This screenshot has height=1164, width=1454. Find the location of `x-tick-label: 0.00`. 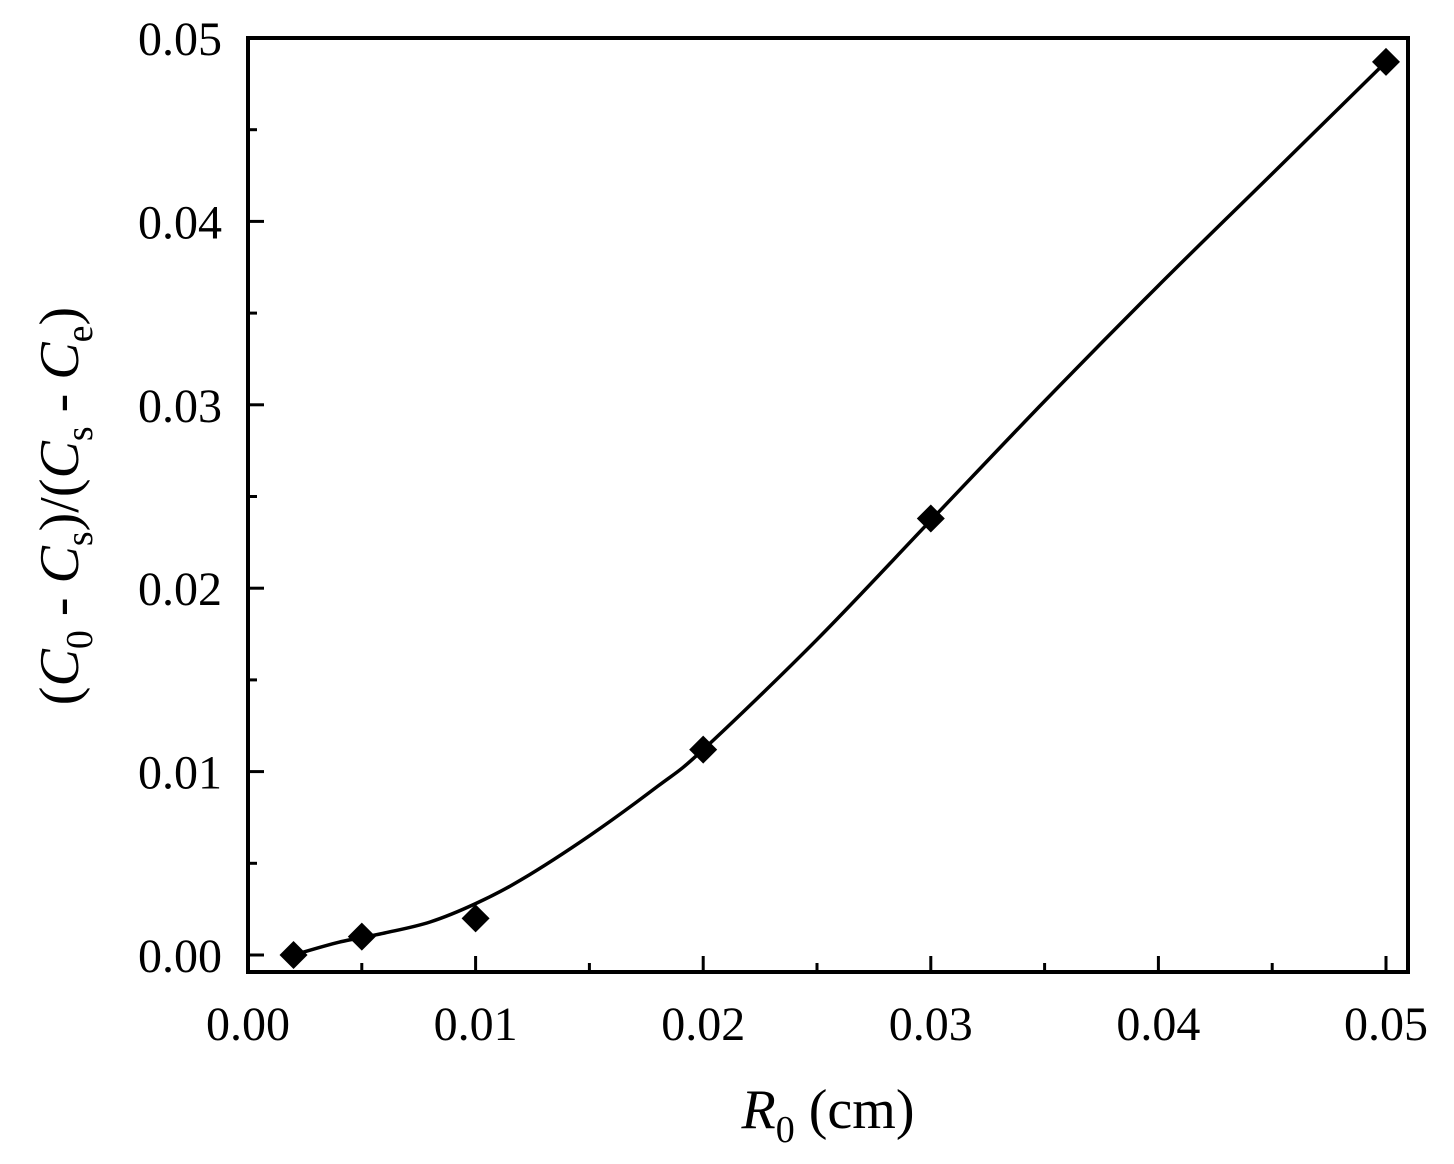

x-tick-label: 0.00 is located at coordinates (248, 1024).